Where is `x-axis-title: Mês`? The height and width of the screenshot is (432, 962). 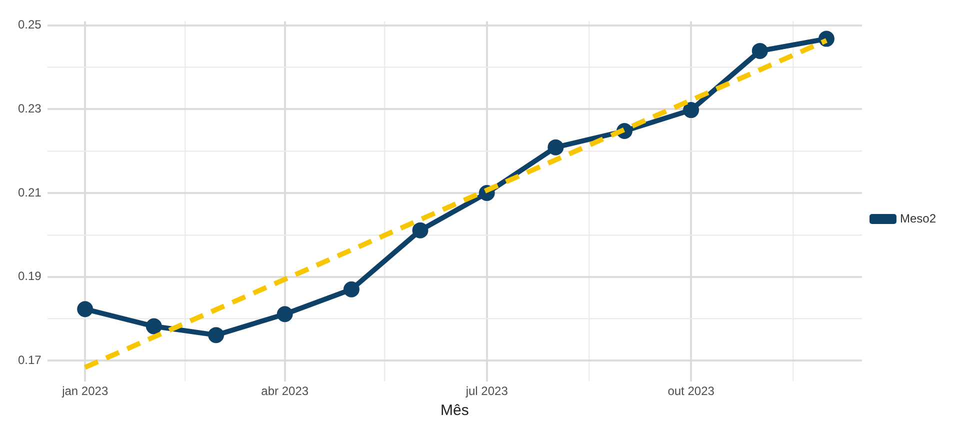 x-axis-title: Mês is located at coordinates (454, 411).